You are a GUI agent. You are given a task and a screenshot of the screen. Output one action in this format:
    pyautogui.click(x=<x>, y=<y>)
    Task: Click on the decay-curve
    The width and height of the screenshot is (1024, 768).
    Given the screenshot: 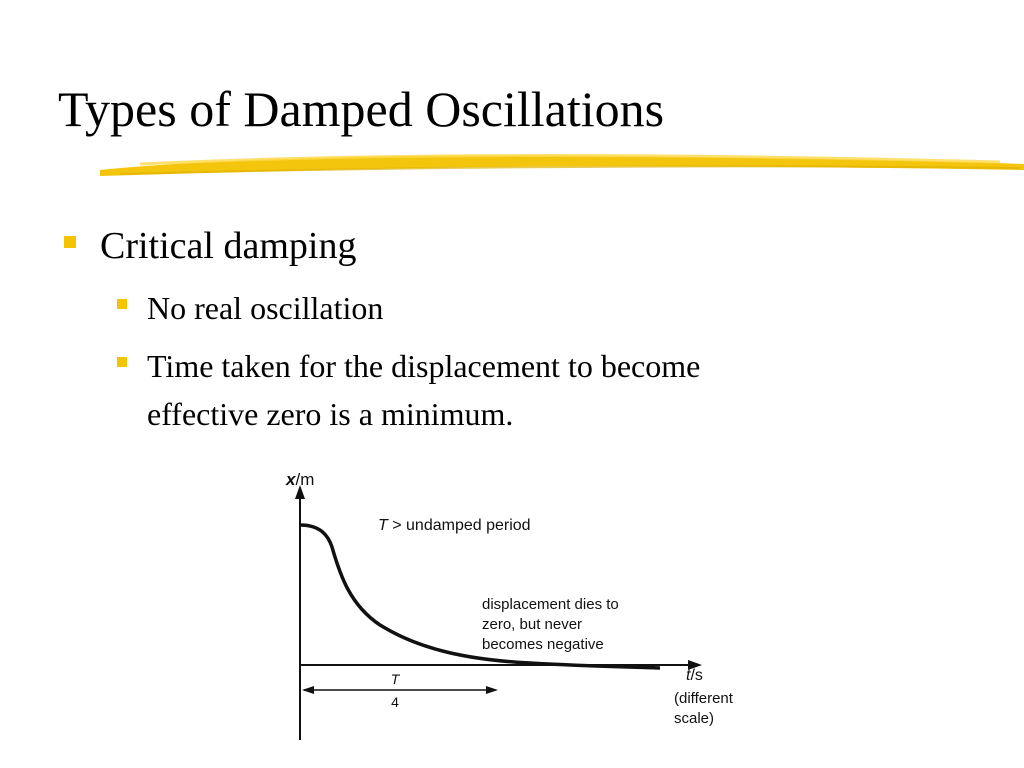 What is the action you would take?
    pyautogui.click(x=480, y=596)
    